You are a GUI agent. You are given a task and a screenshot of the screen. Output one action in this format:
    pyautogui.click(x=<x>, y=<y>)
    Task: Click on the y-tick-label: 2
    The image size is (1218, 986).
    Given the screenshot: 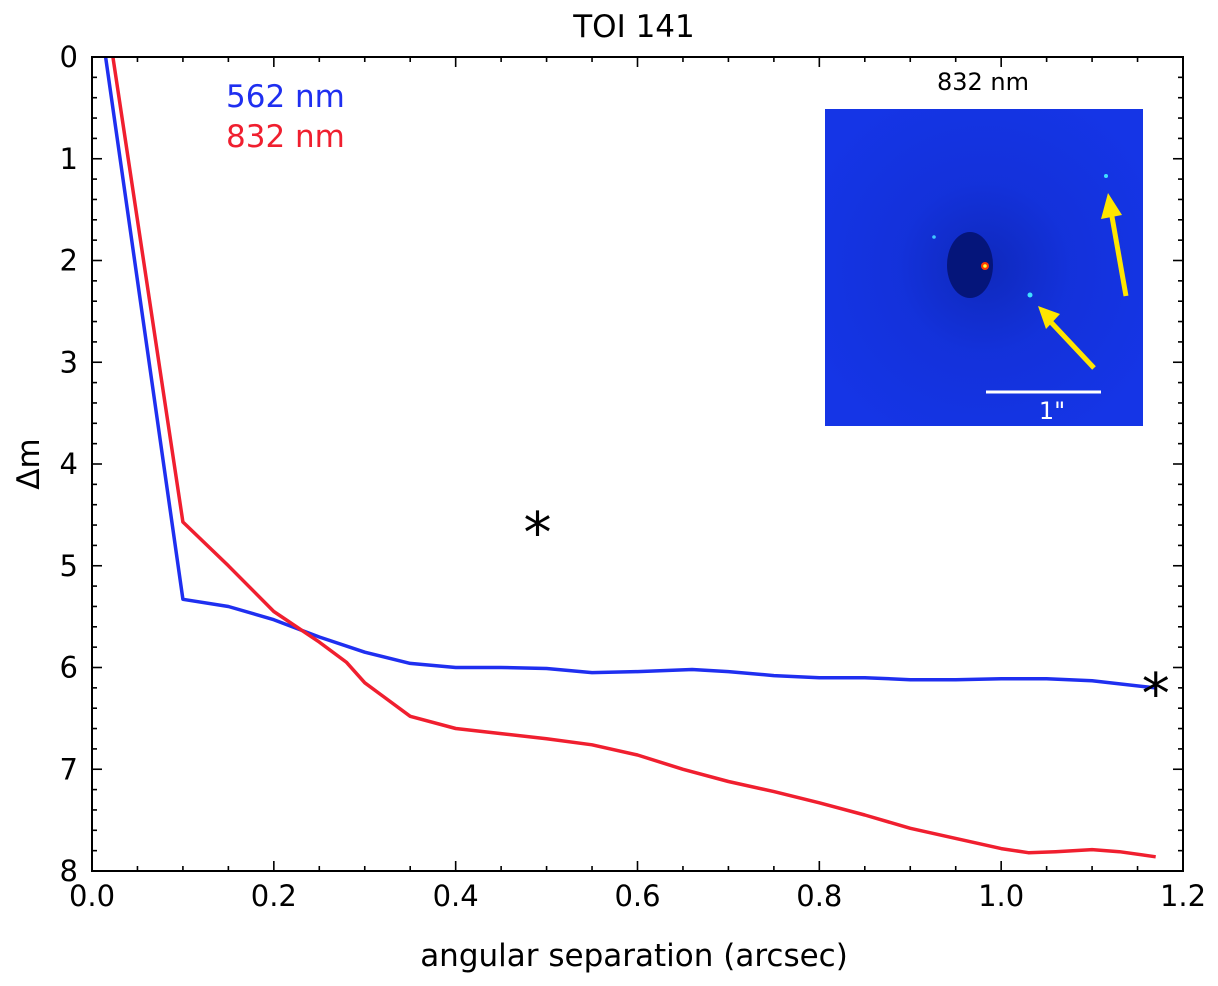 What is the action you would take?
    pyautogui.click(x=69, y=261)
    